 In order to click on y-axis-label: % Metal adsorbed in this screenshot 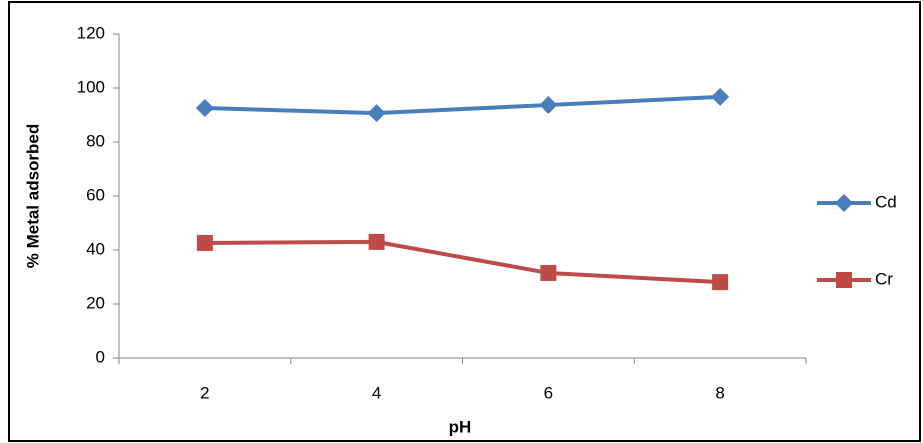, I will do `click(32, 196)`.